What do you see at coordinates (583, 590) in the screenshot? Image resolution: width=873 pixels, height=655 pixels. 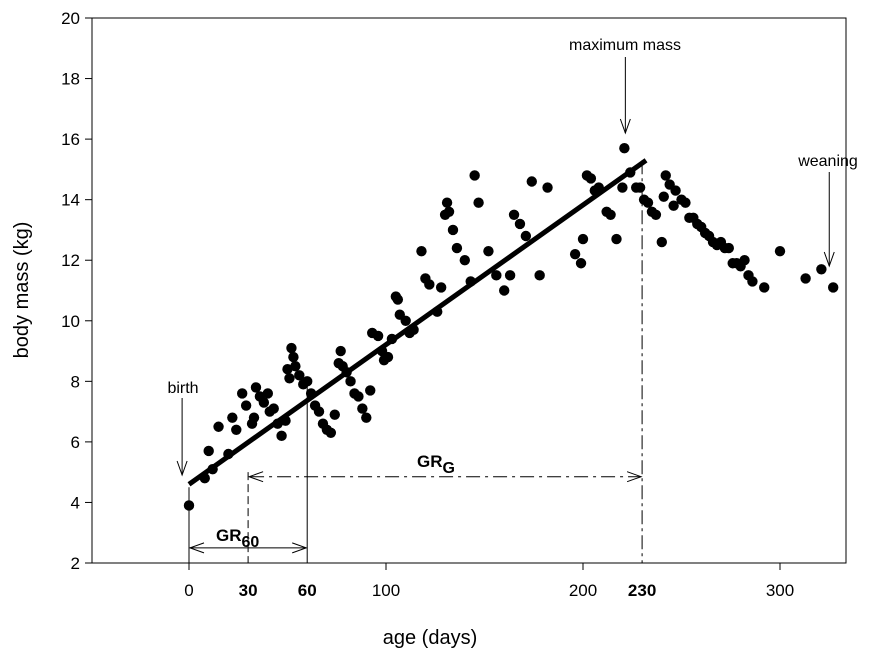 I see `x-tick-label: 200` at bounding box center [583, 590].